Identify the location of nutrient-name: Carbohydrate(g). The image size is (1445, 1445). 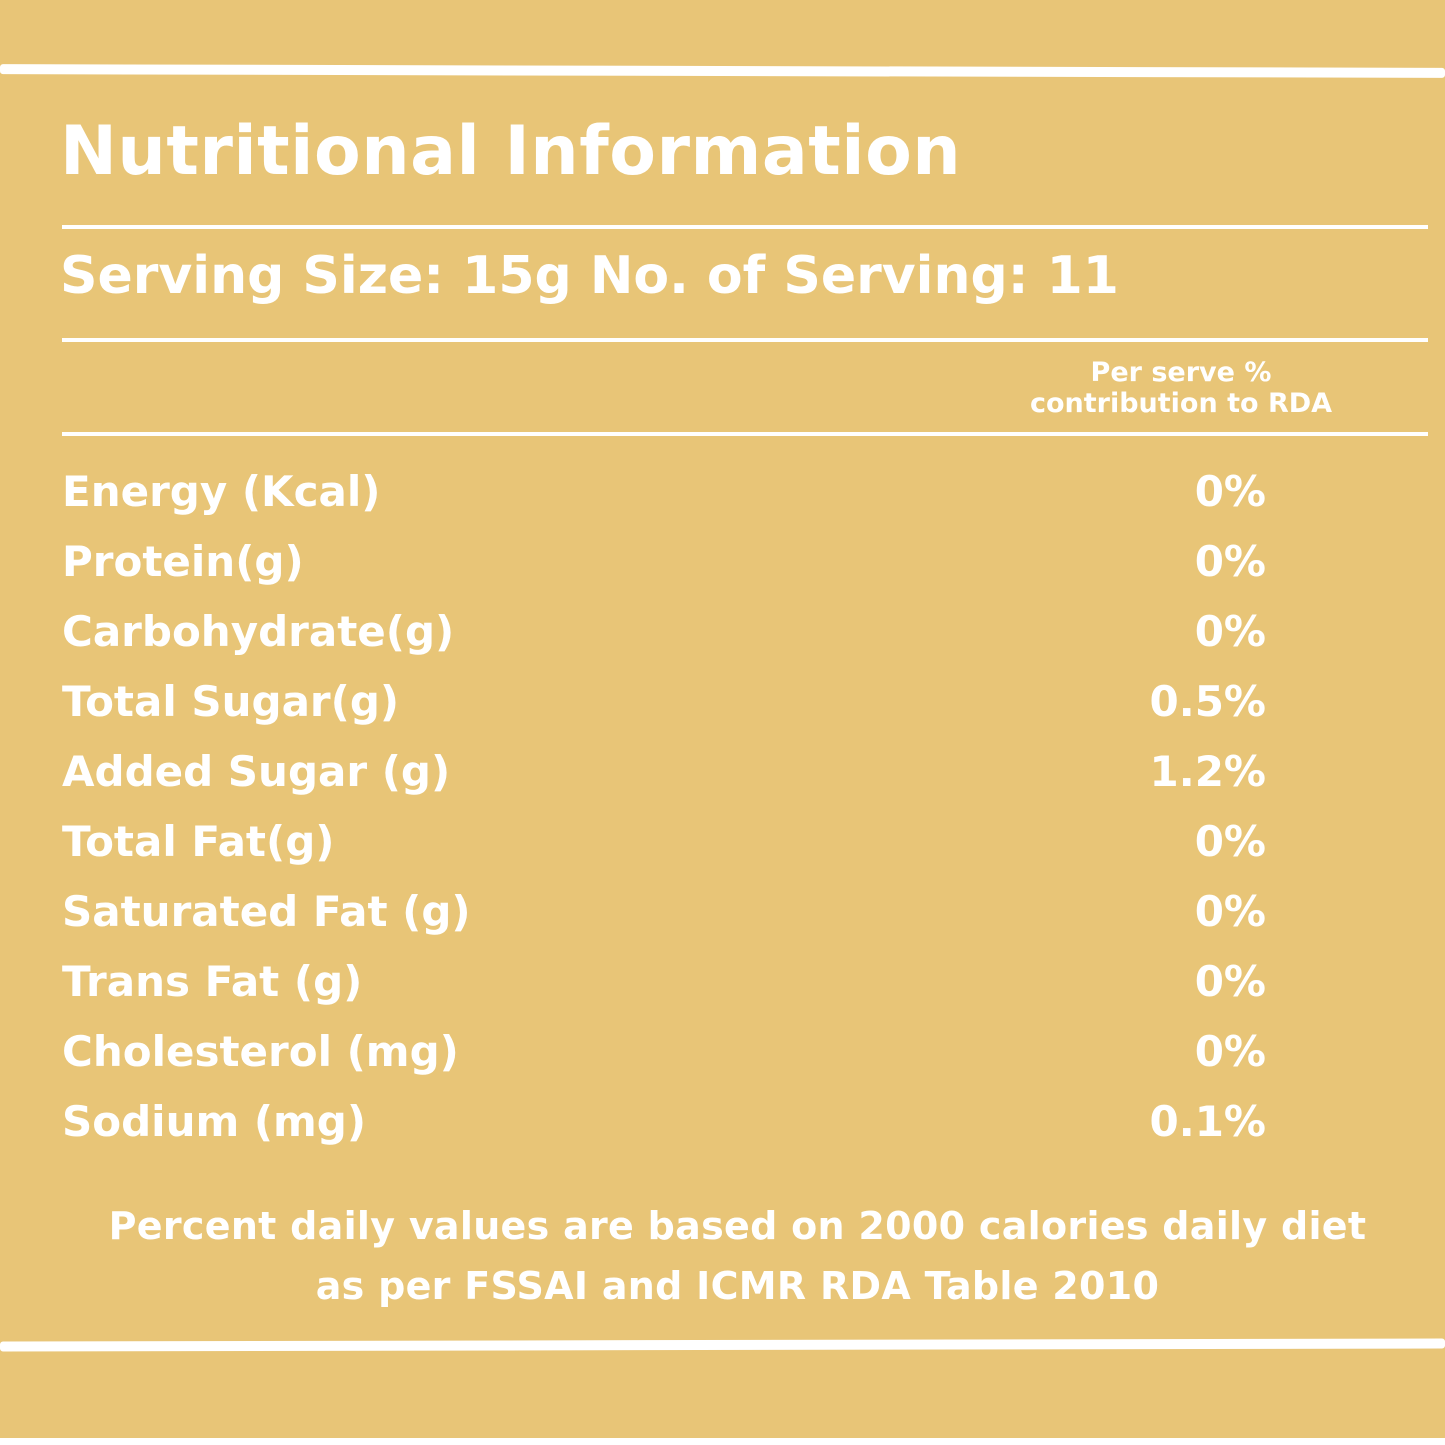
(258, 631).